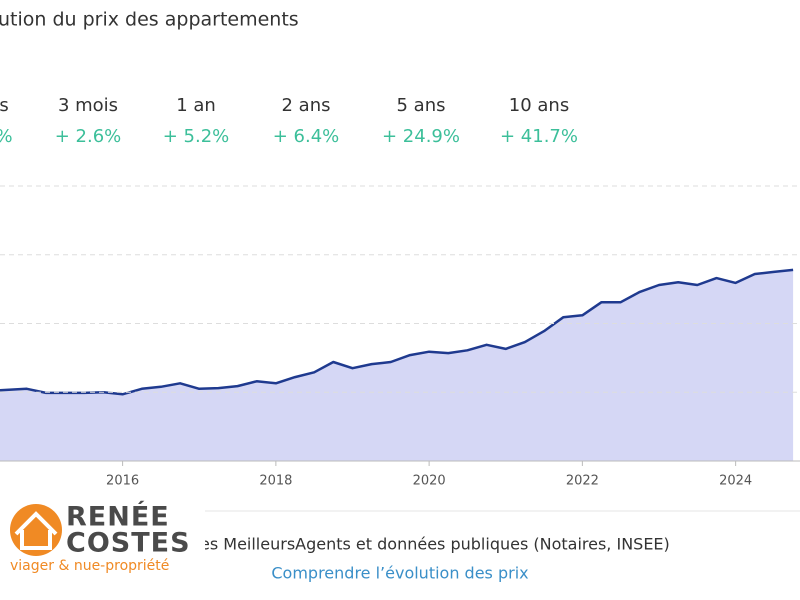 The width and height of the screenshot is (800, 600). I want to click on x-tick-label: 2024, so click(735, 481).